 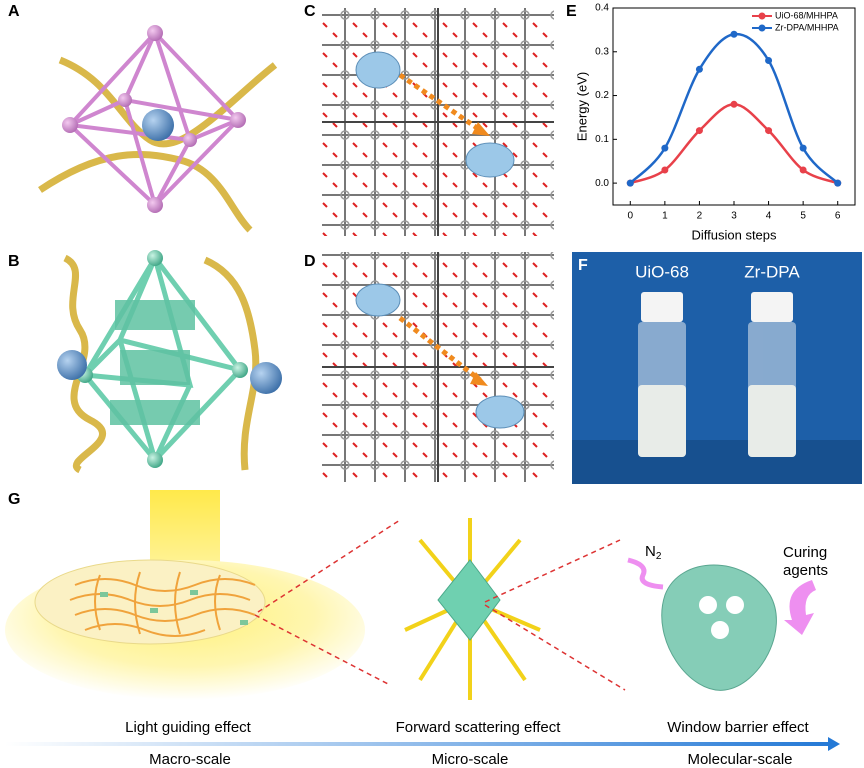 What do you see at coordinates (188, 727) in the screenshot?
I see `effect-label: Light guiding effect` at bounding box center [188, 727].